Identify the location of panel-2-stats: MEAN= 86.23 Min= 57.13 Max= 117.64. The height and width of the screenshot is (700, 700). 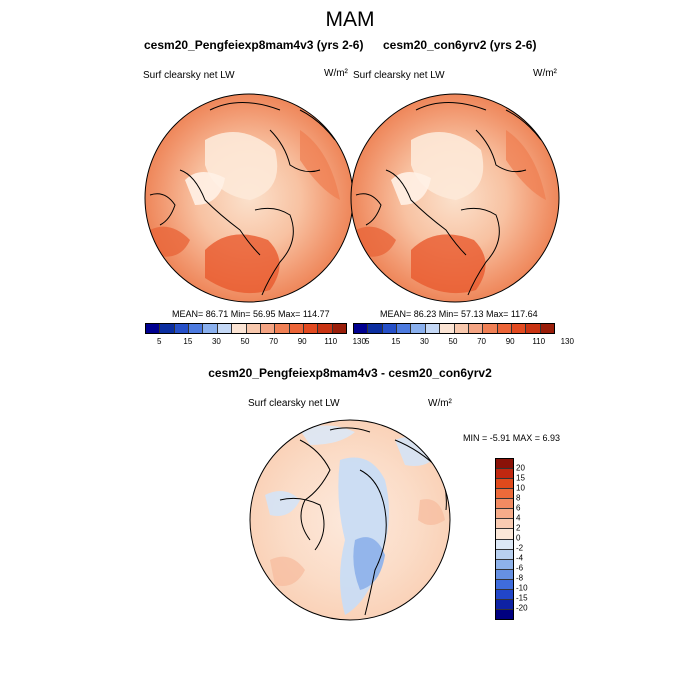
(459, 314).